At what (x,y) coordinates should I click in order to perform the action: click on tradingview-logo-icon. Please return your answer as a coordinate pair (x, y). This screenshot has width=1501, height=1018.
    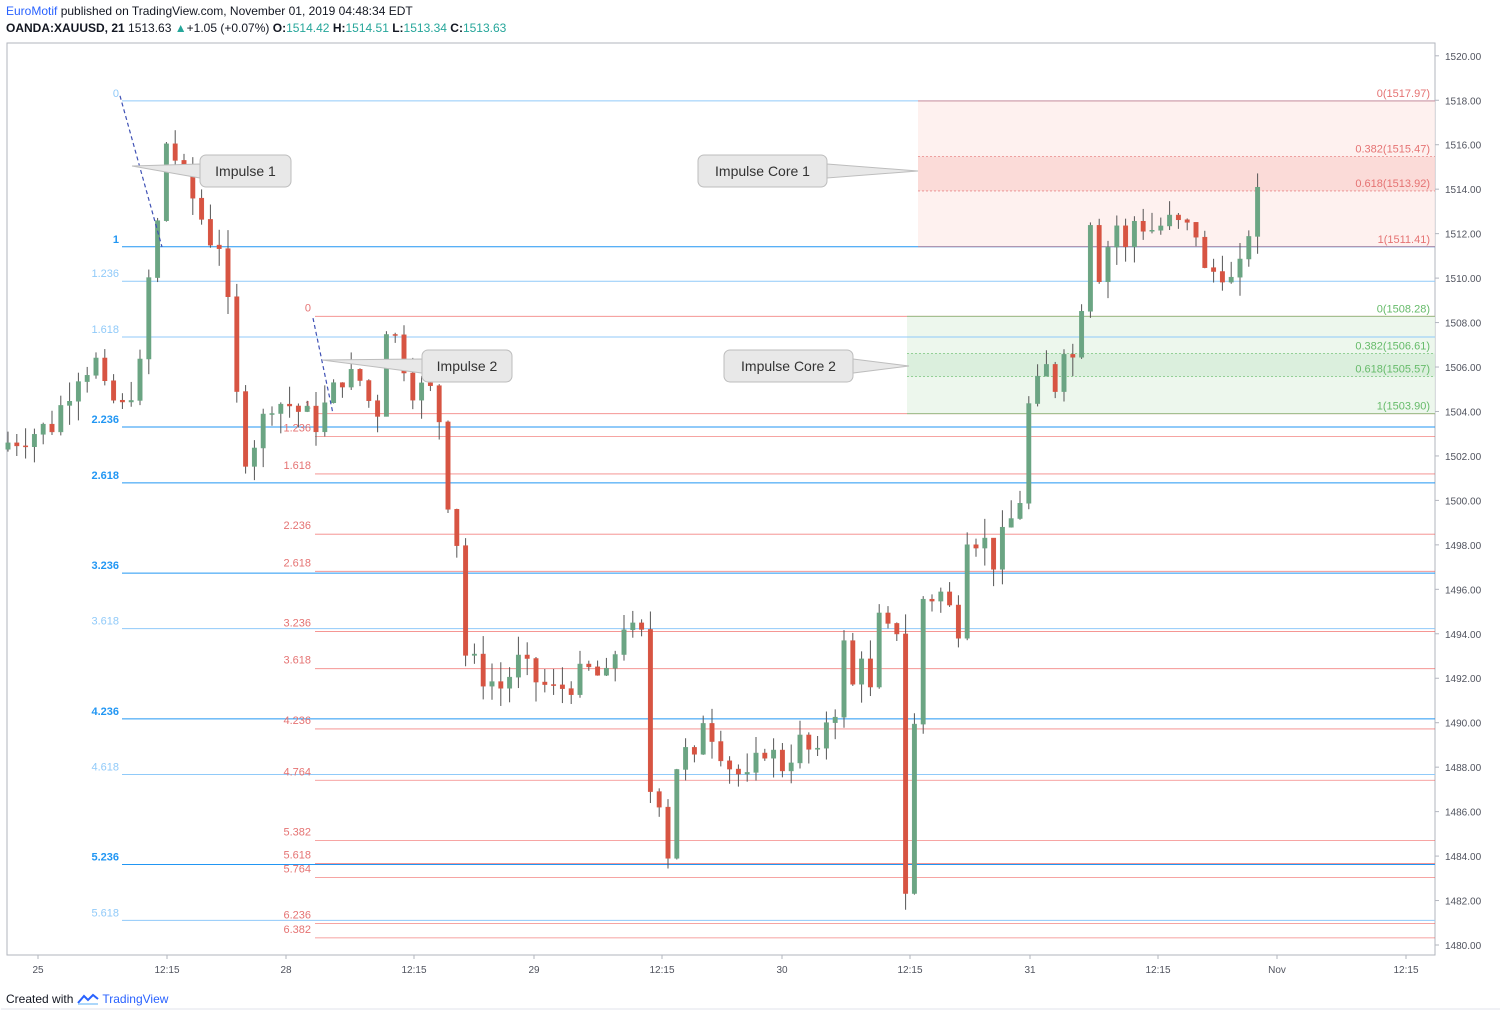
    Looking at the image, I should click on (88, 999).